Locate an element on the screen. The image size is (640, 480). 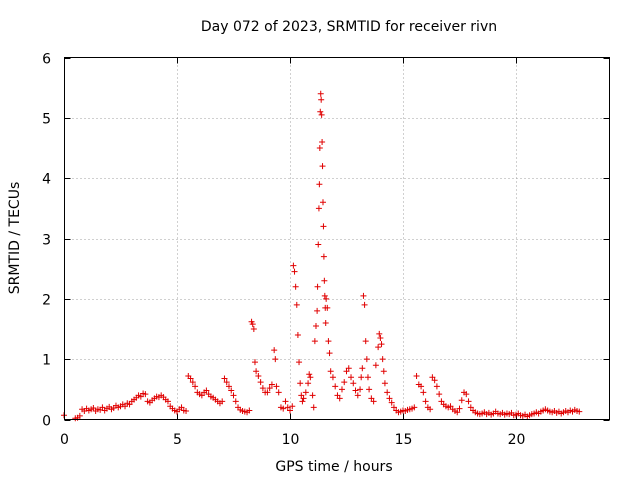
y-tick-label: 2 is located at coordinates (46, 301).